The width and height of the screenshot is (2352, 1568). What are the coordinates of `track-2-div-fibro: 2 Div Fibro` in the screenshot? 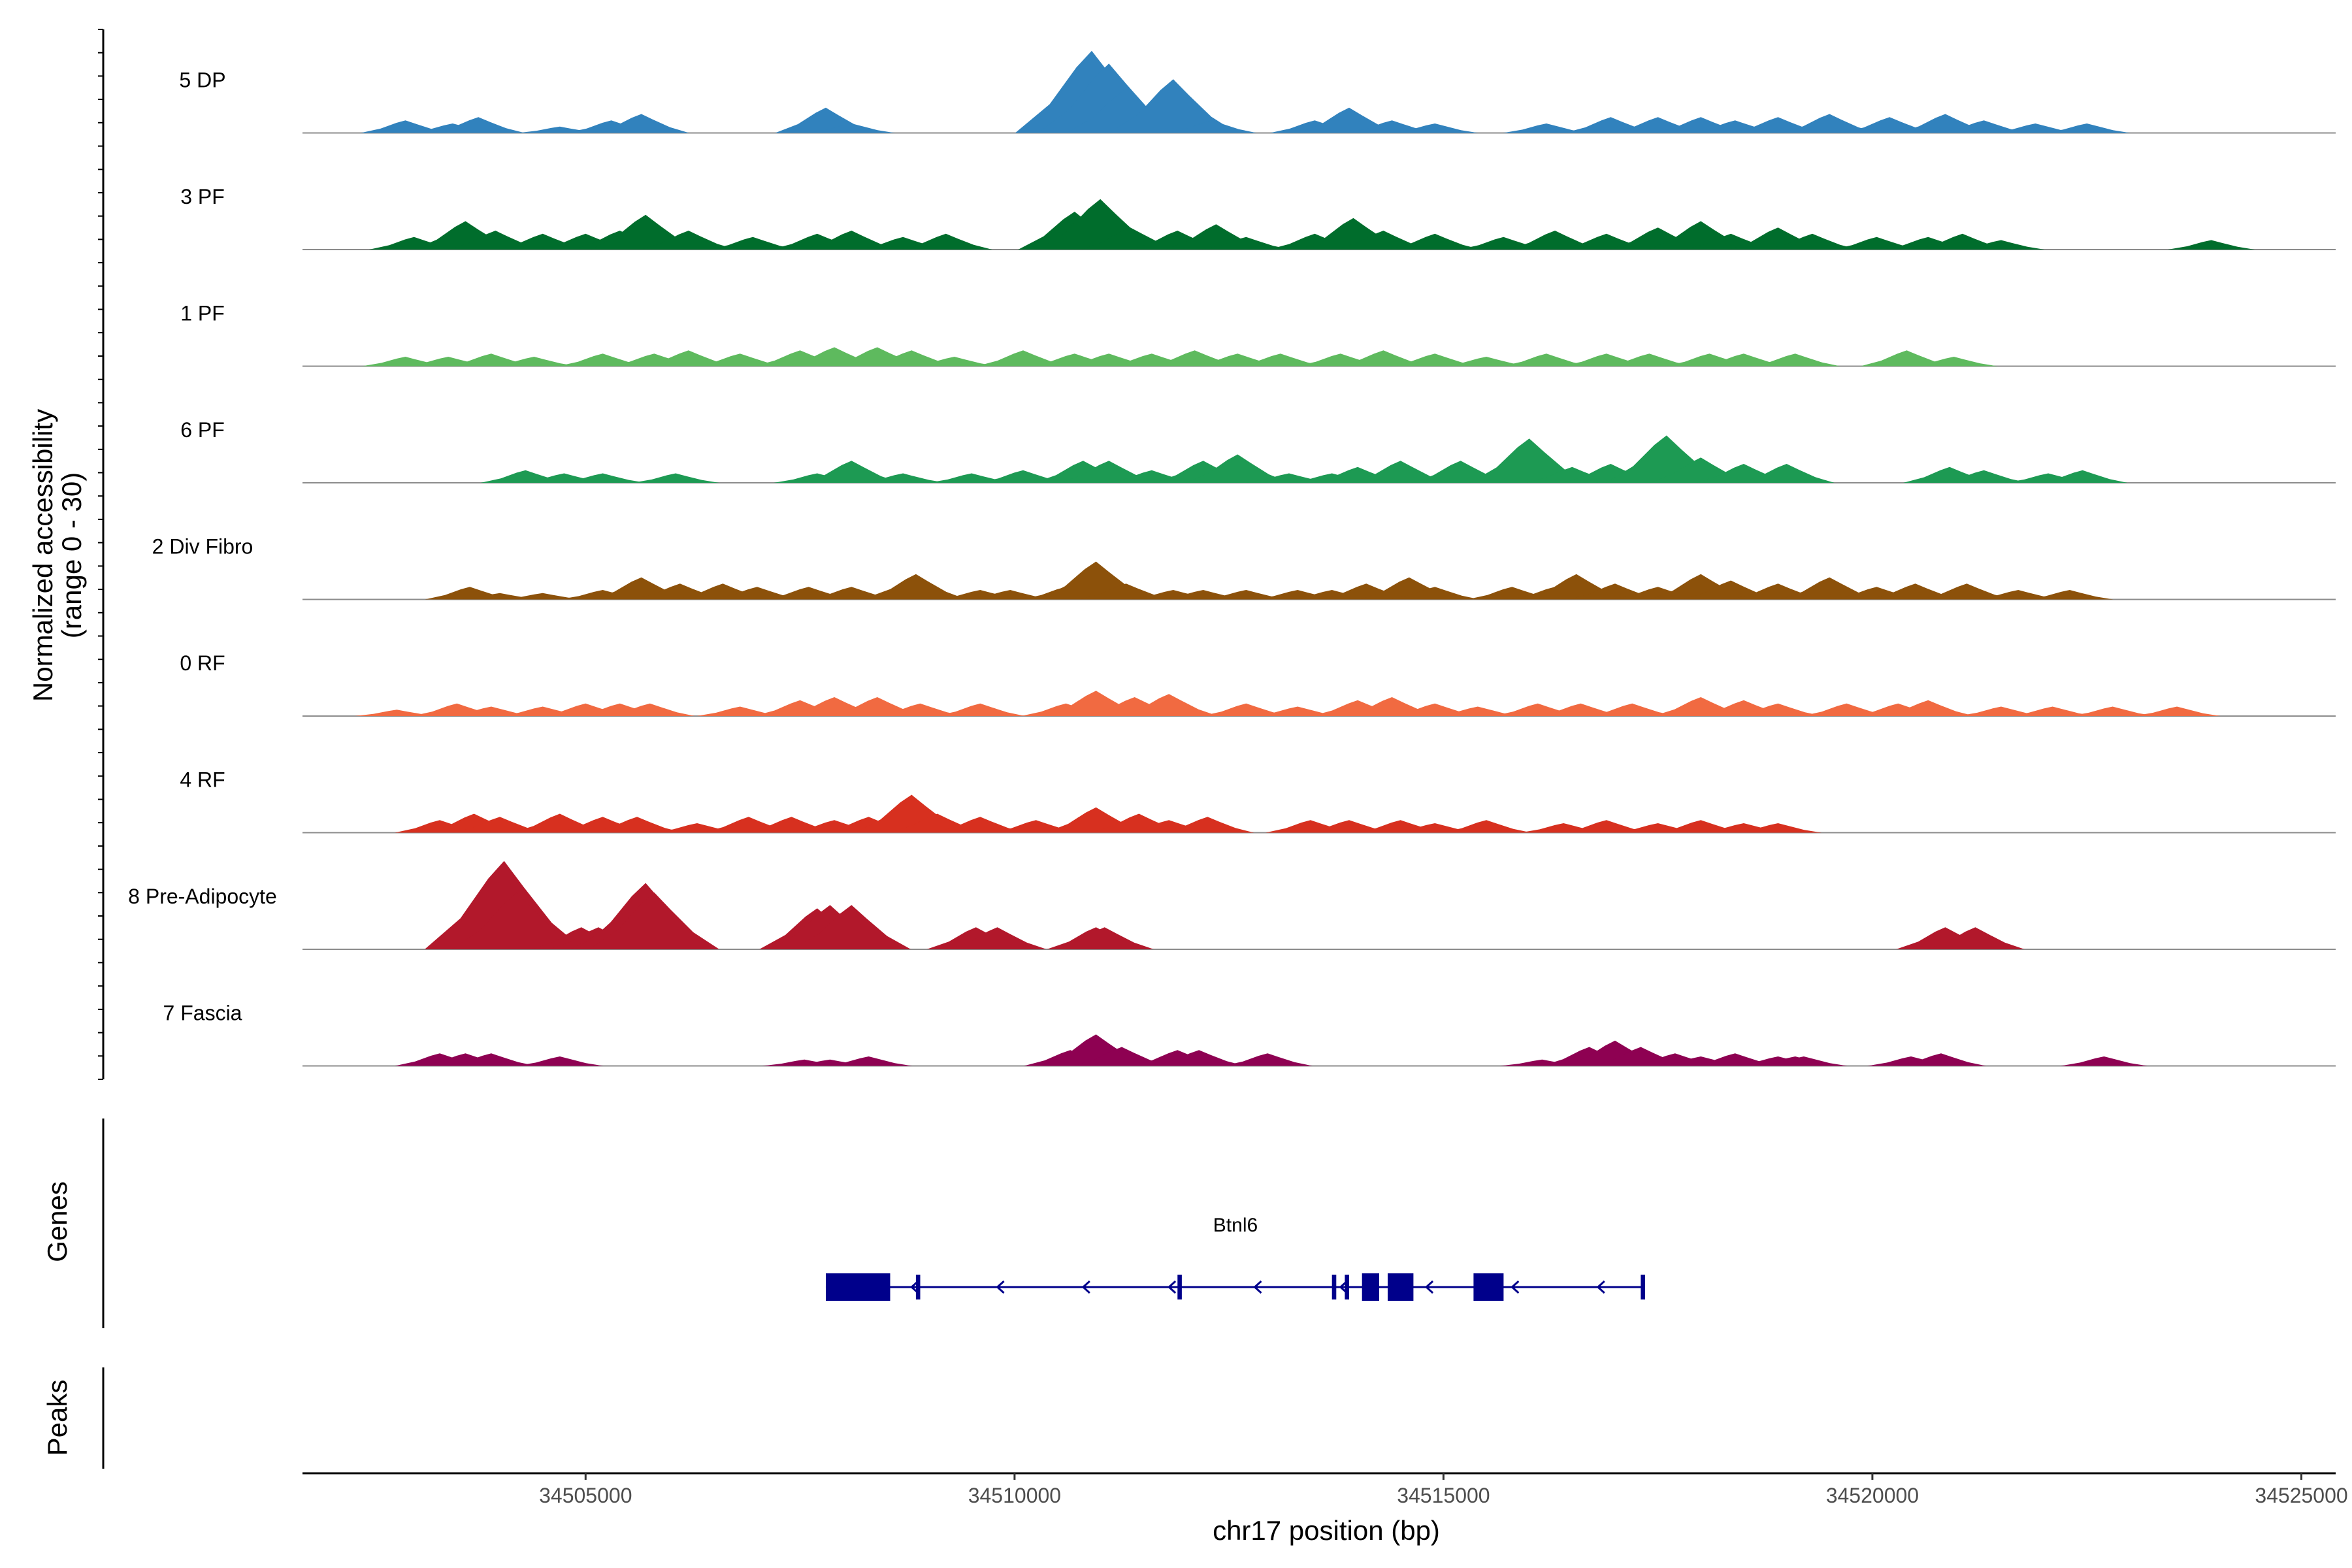 It's located at (1244, 567).